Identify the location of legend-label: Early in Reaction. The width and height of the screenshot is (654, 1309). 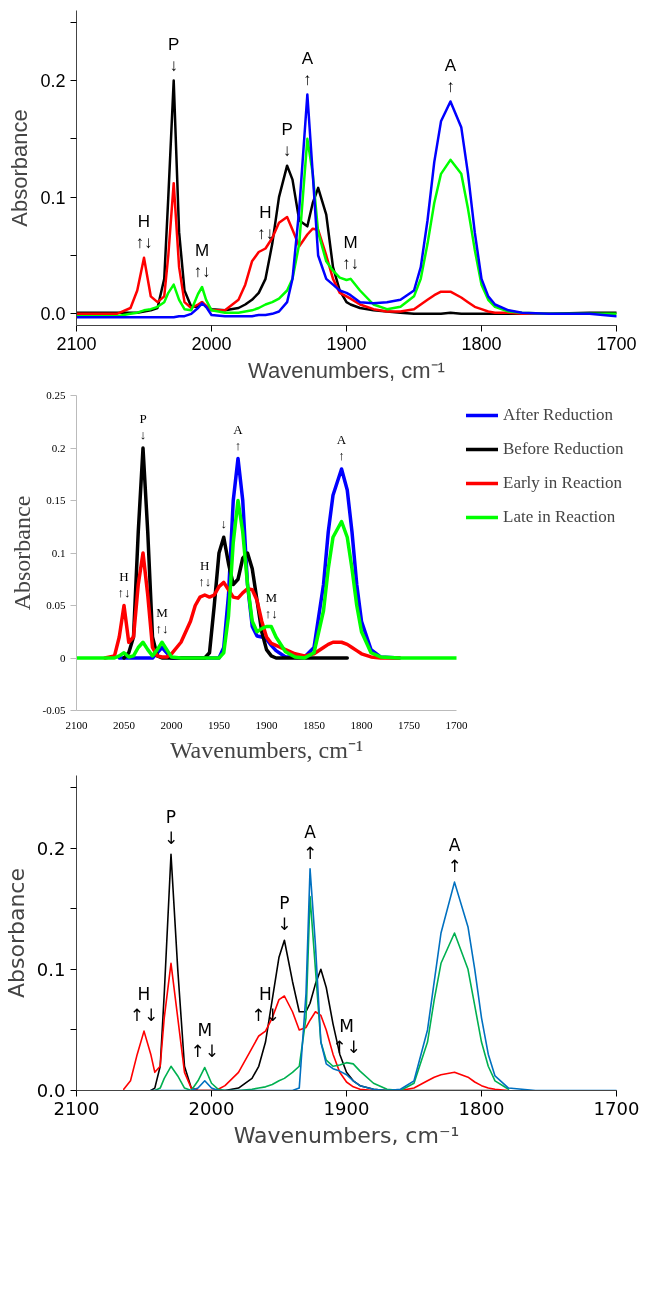
(562, 483).